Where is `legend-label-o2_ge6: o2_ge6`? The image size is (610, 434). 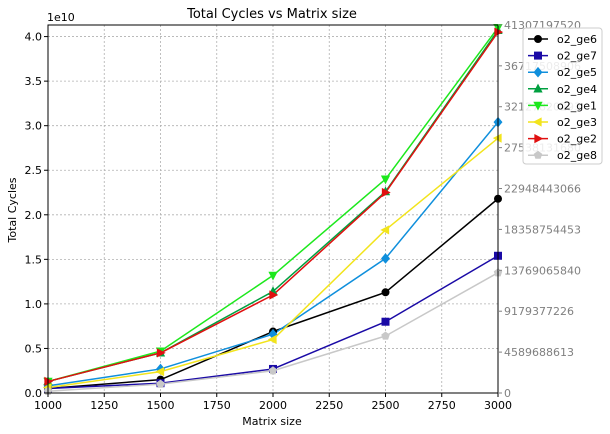
legend-label-o2_ge6: o2_ge6 is located at coordinates (577, 39).